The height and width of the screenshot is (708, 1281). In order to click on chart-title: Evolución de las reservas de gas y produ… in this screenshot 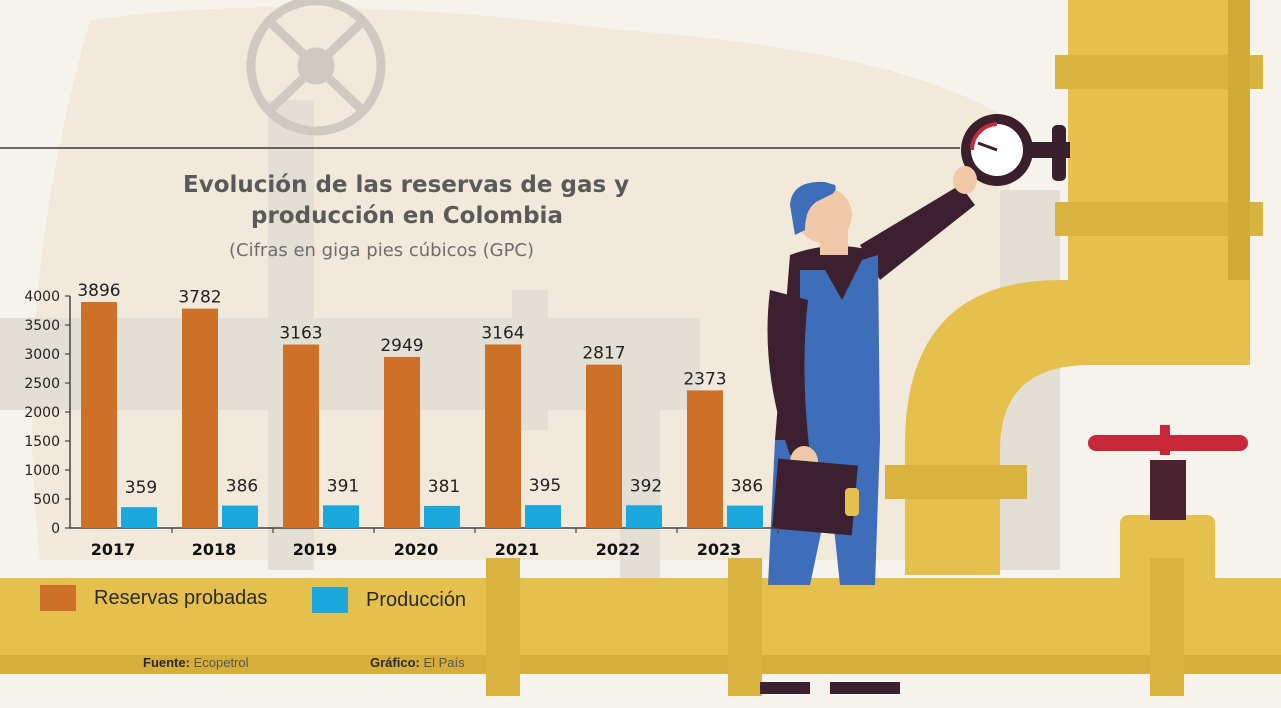, I will do `click(406, 201)`.